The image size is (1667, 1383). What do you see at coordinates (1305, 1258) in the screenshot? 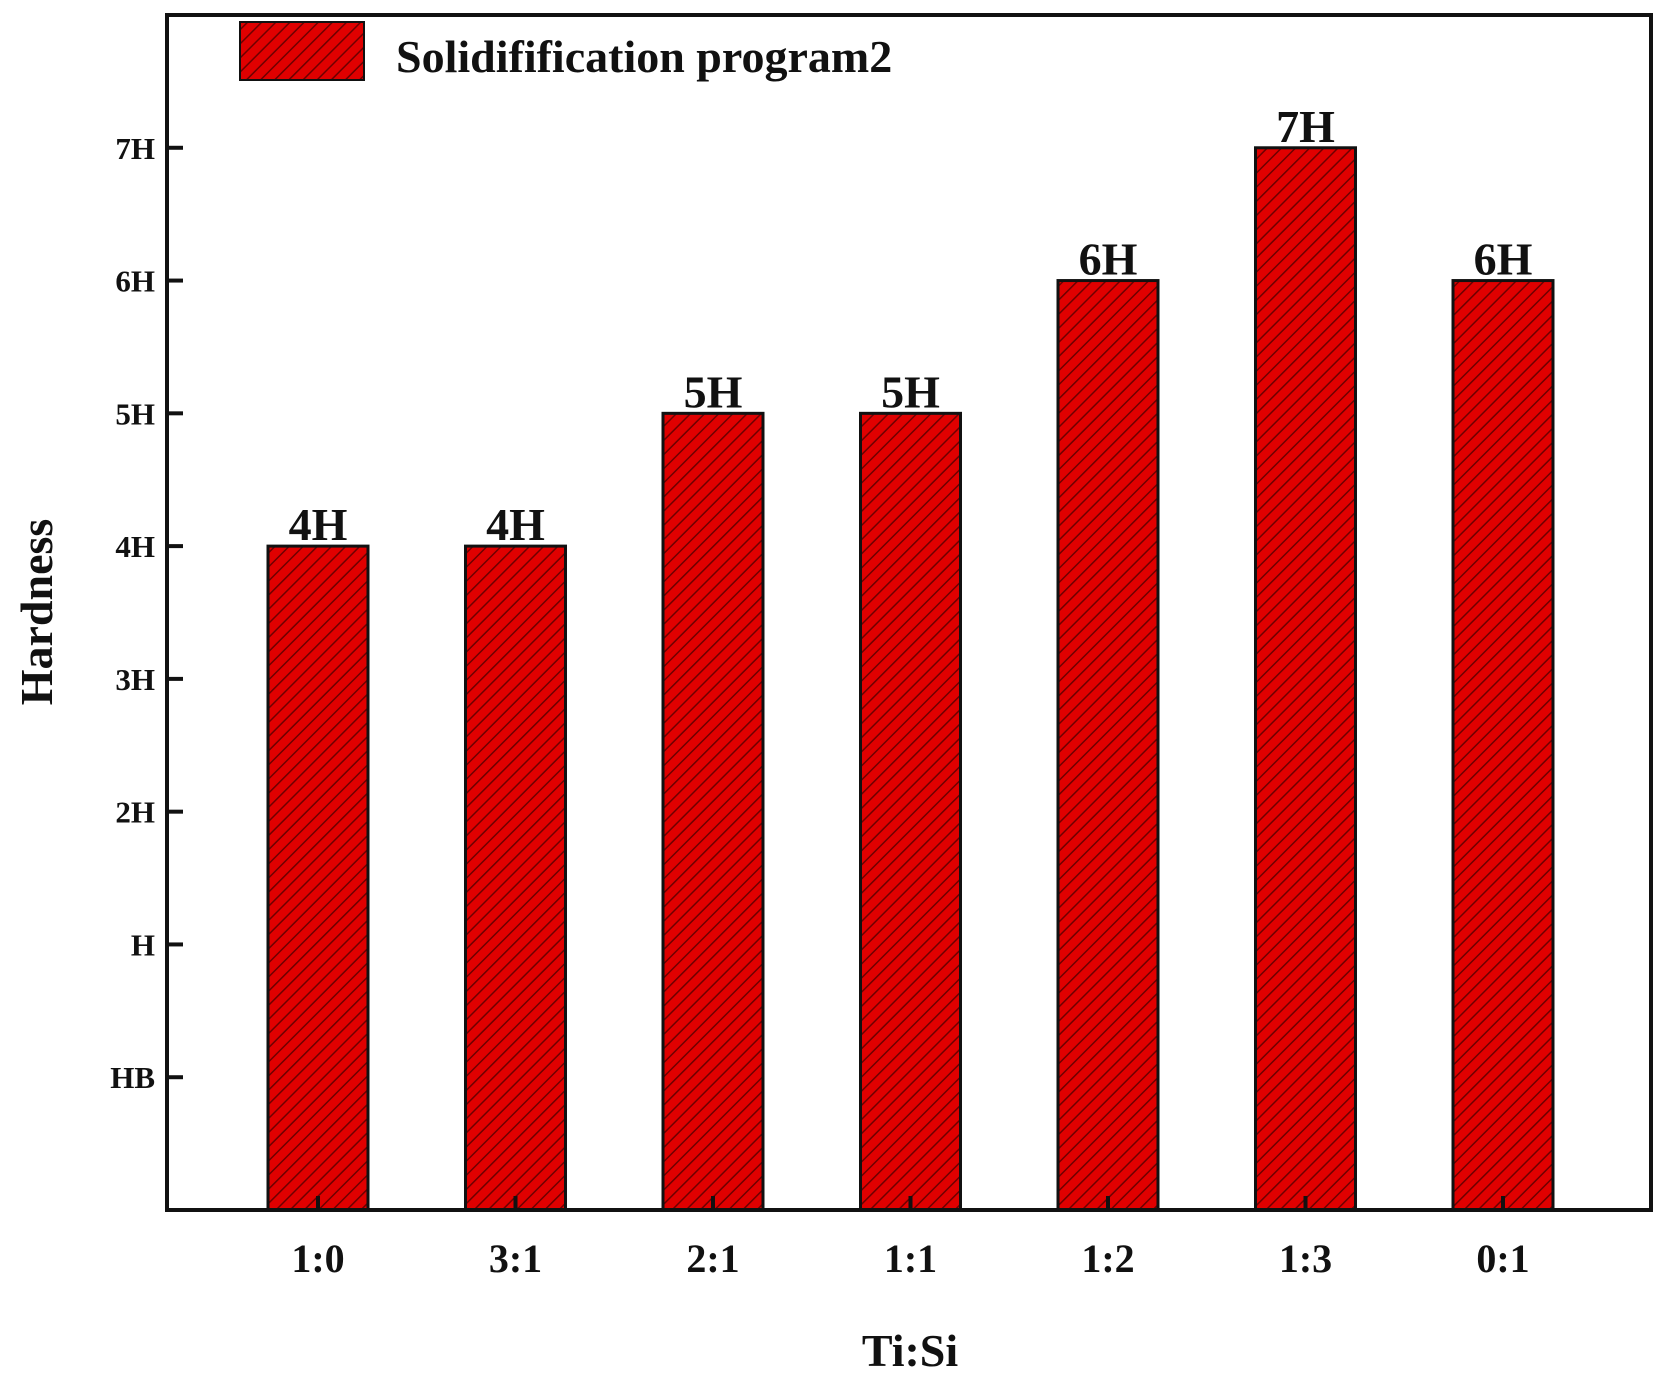
I see `x-tick-label-1:3: 1:3` at bounding box center [1305, 1258].